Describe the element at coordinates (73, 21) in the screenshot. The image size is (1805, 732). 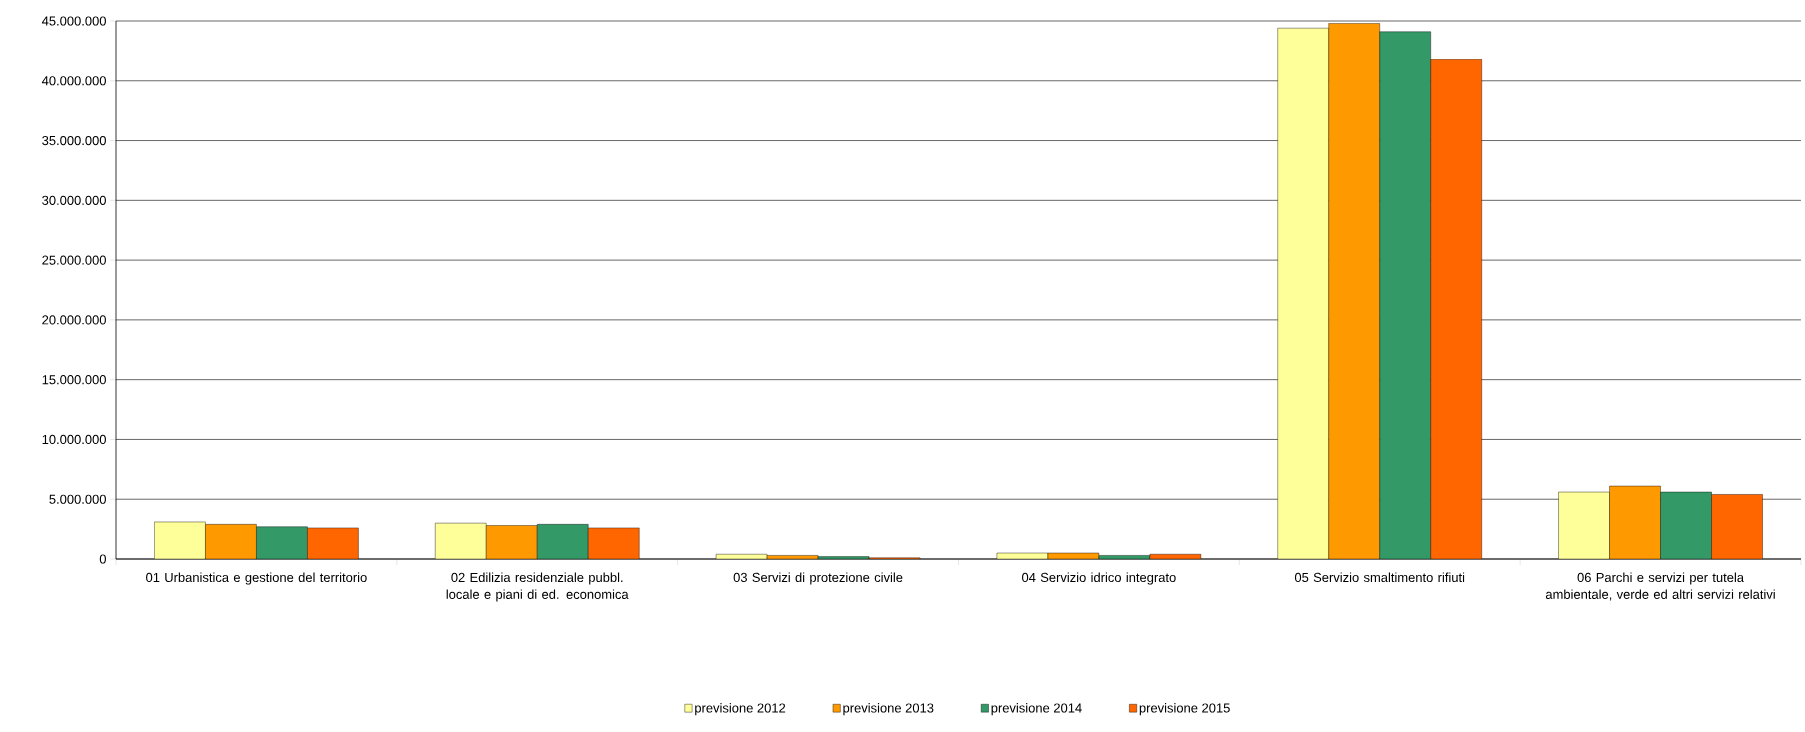
I see `y-tick-label: 45.000.000` at that location.